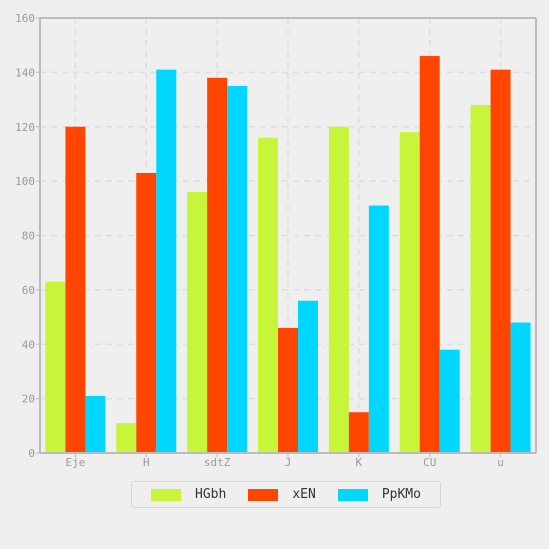  I want to click on y-axis-ticks: 0 20 40 60 80 100 120 140 160, so click(27, 236).